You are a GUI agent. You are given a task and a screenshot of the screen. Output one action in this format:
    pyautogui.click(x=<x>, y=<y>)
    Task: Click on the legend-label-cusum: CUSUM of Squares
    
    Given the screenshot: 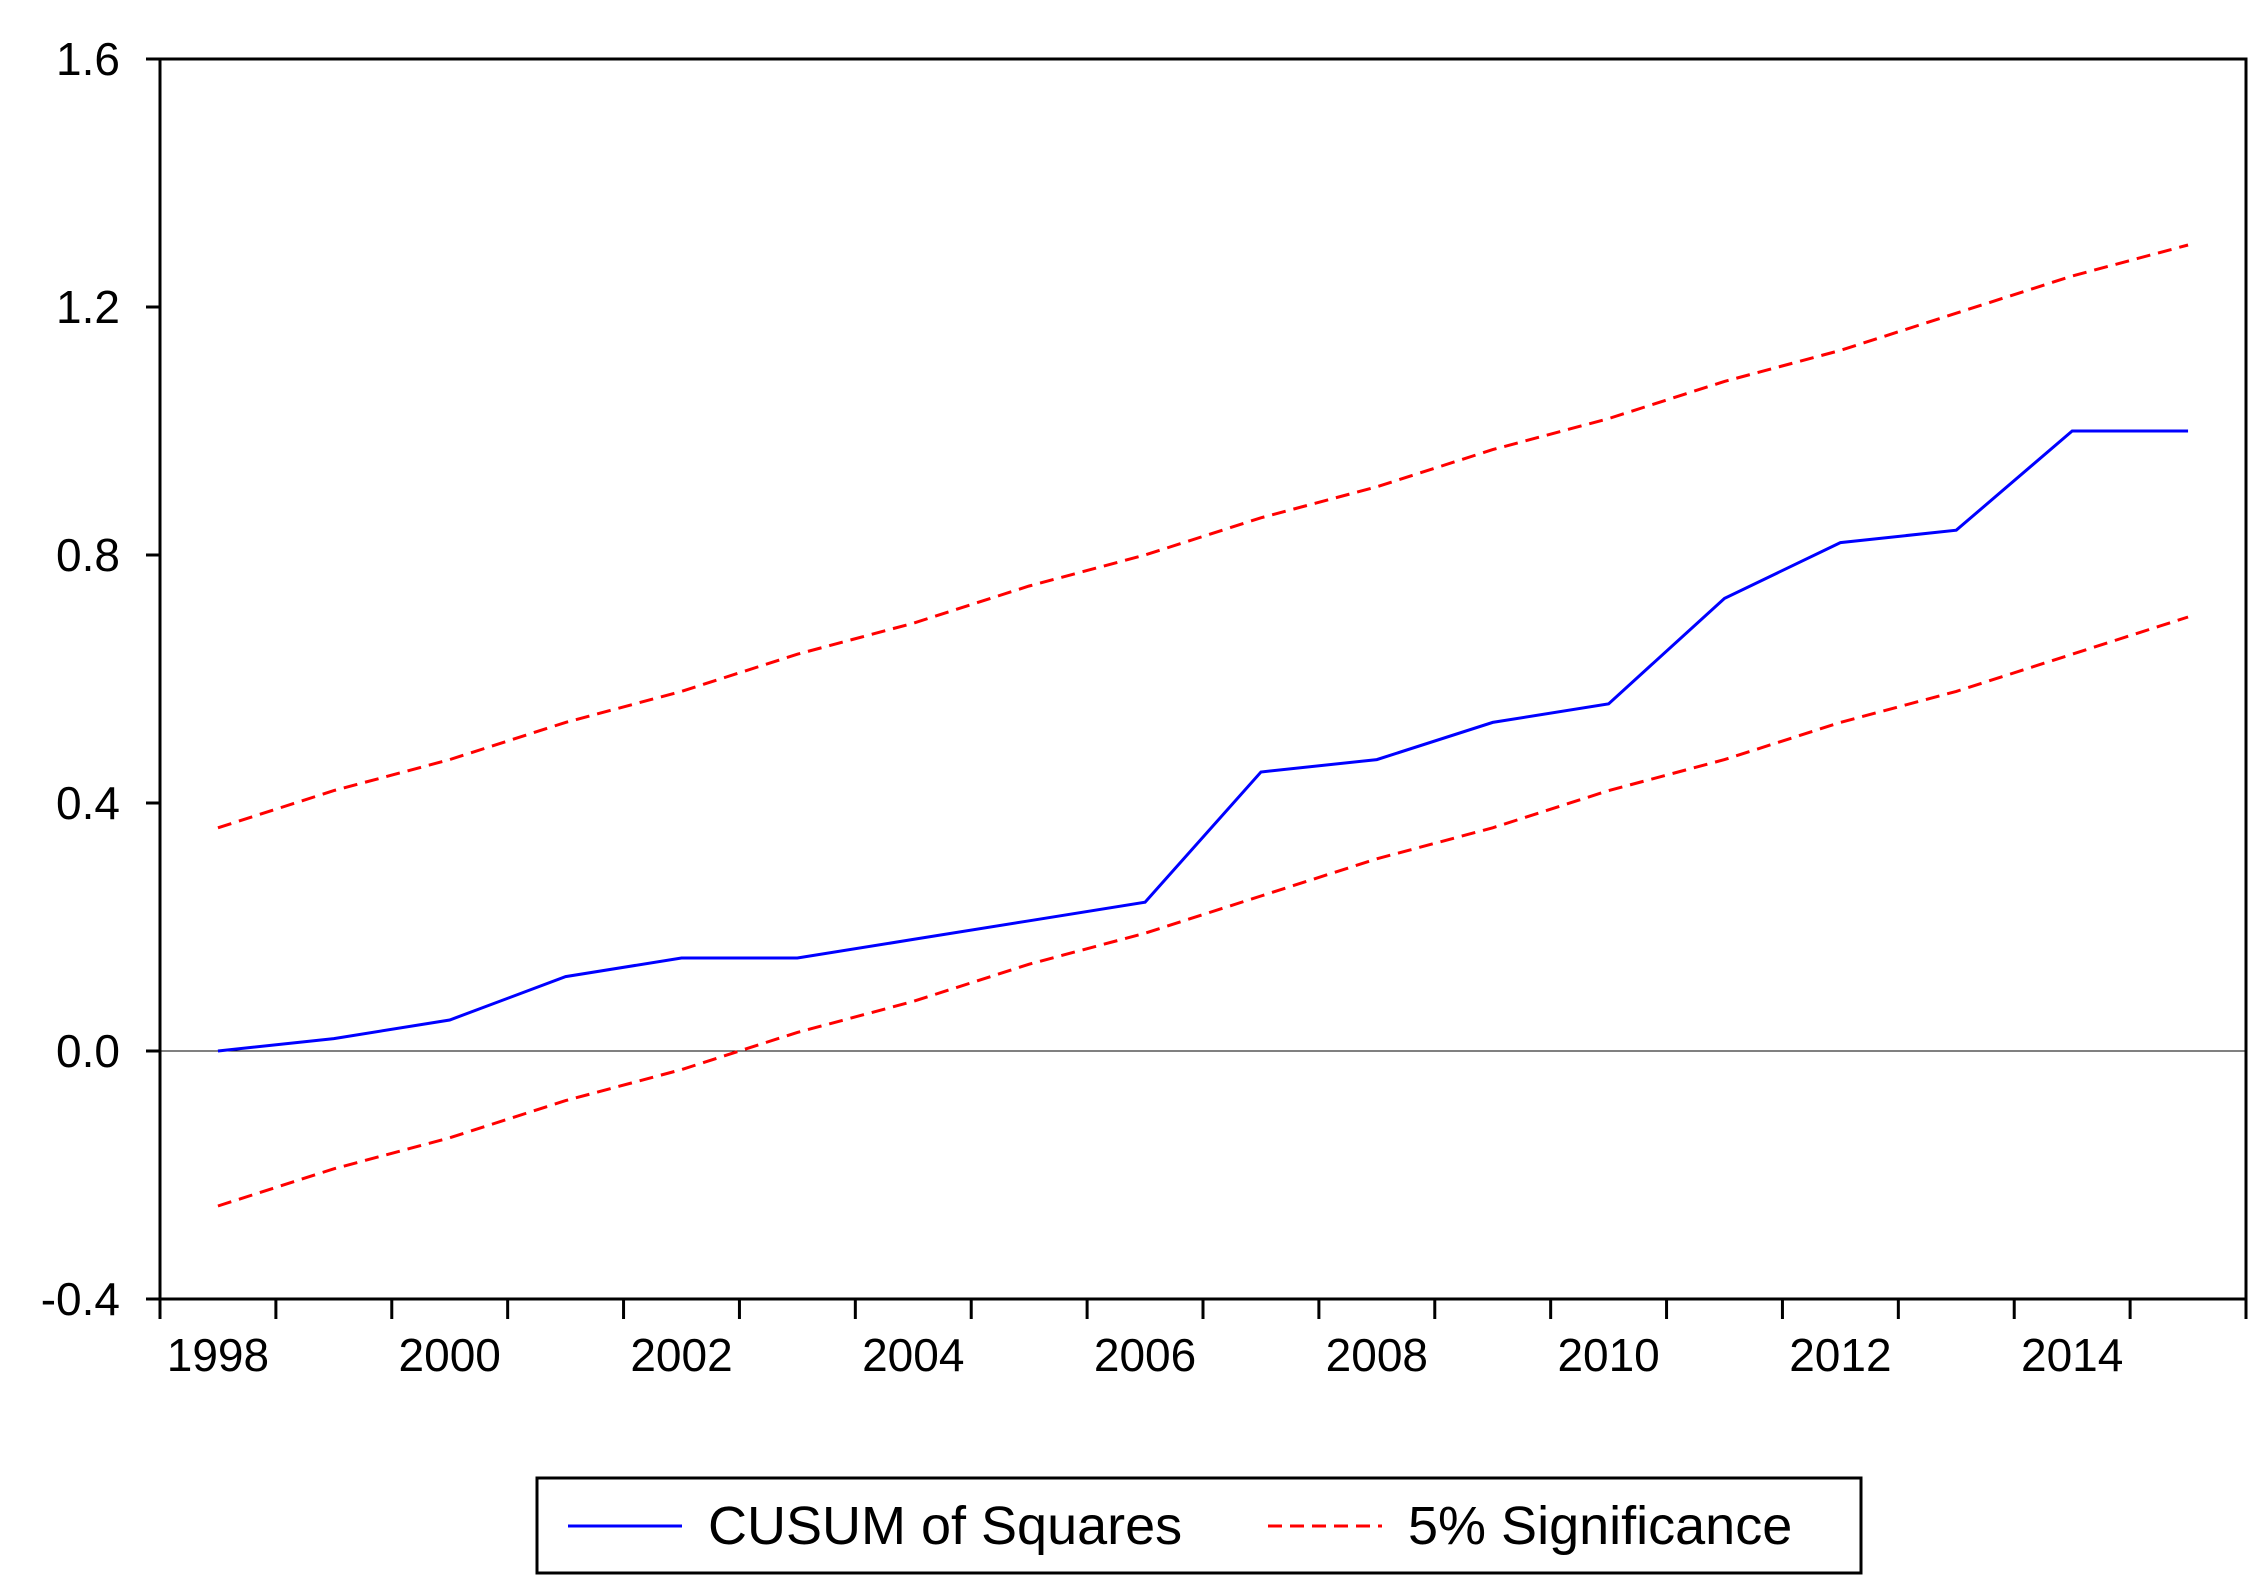 What is the action you would take?
    pyautogui.click(x=945, y=1526)
    